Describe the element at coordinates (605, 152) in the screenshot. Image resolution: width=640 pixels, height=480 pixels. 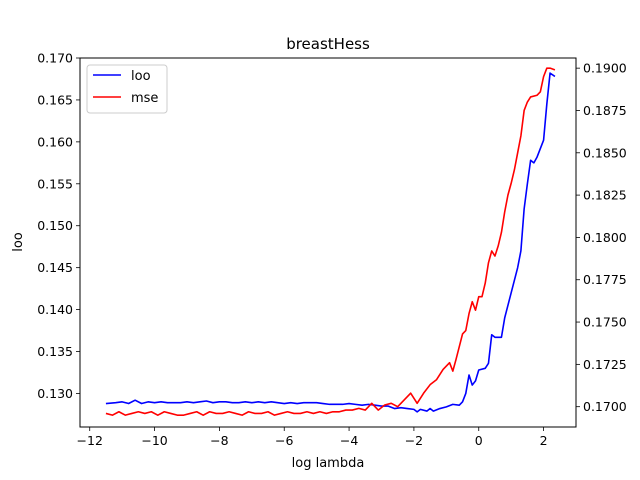
I see `right-tick-label: 0.1850` at that location.